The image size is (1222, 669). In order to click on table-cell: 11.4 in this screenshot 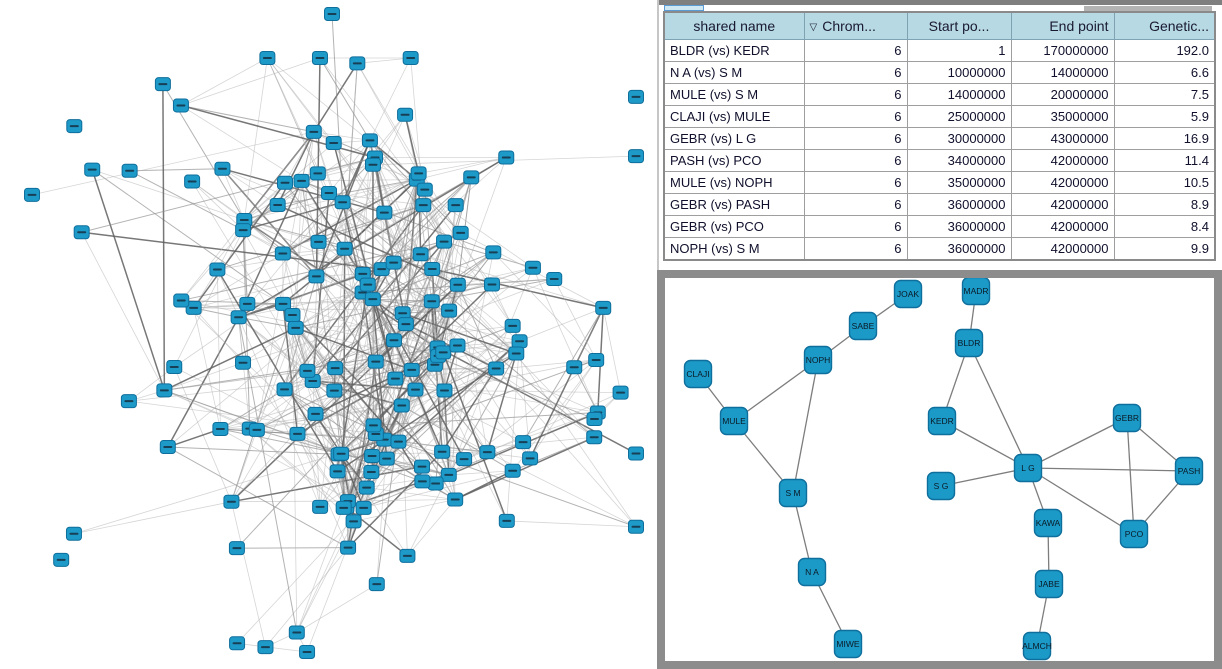, I will do `click(1164, 160)`.